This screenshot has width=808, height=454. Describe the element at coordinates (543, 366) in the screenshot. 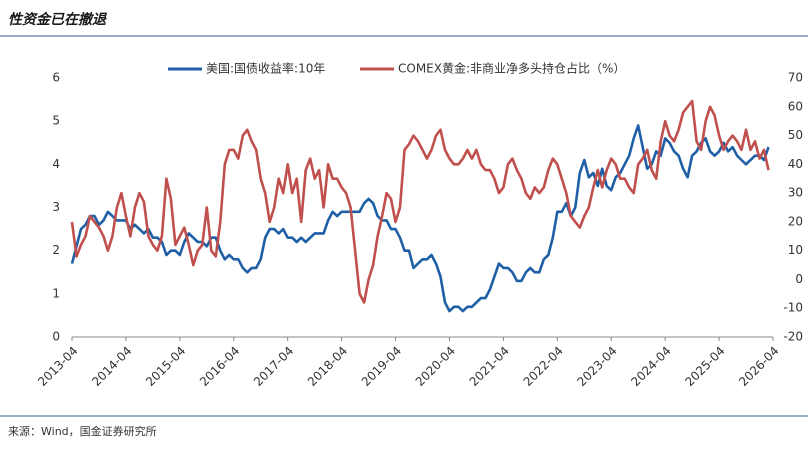

I see `x-tick-label: 2022-04` at that location.